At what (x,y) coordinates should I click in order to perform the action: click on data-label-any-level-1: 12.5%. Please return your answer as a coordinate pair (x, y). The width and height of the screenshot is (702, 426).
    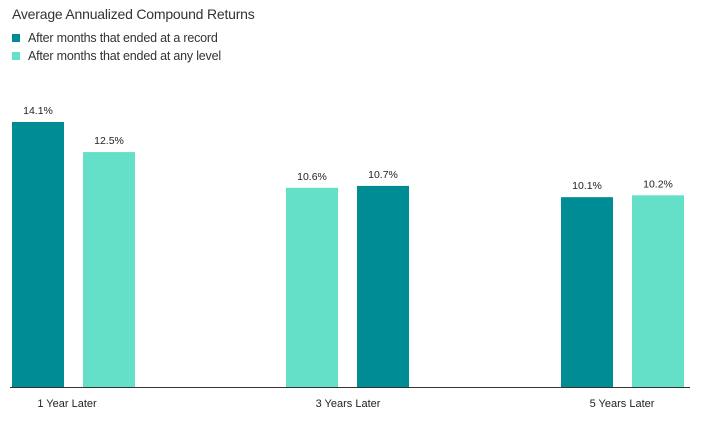
    Looking at the image, I should click on (109, 141).